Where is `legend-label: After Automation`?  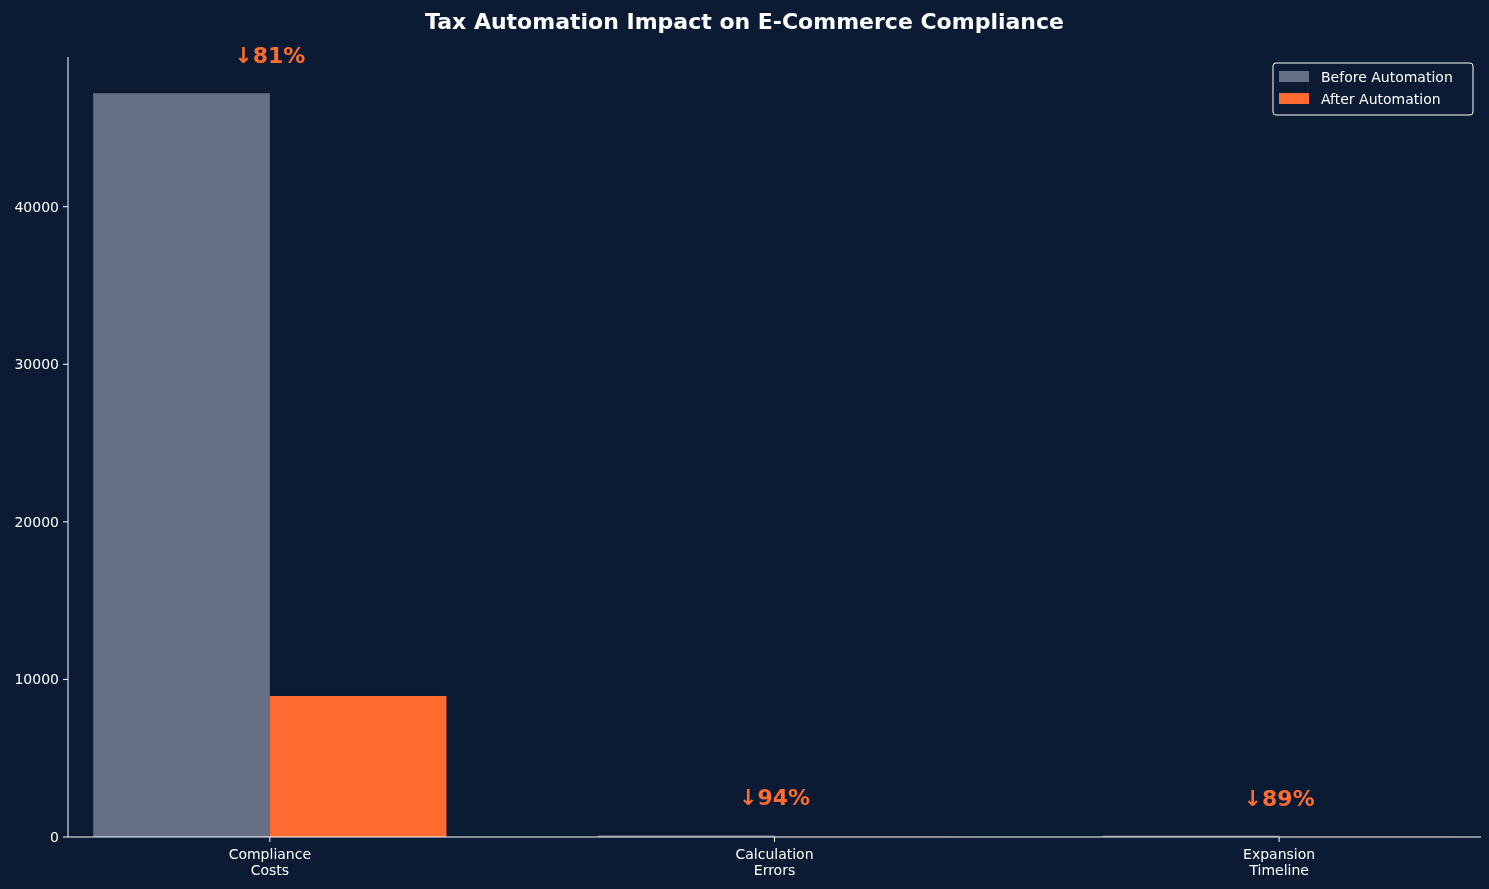
legend-label: After Automation is located at coordinates (1381, 98).